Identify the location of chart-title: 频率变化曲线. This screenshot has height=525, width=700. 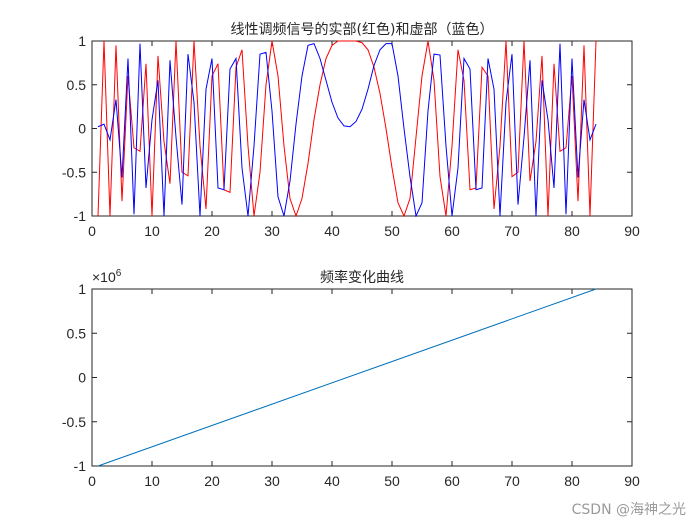
(362, 277).